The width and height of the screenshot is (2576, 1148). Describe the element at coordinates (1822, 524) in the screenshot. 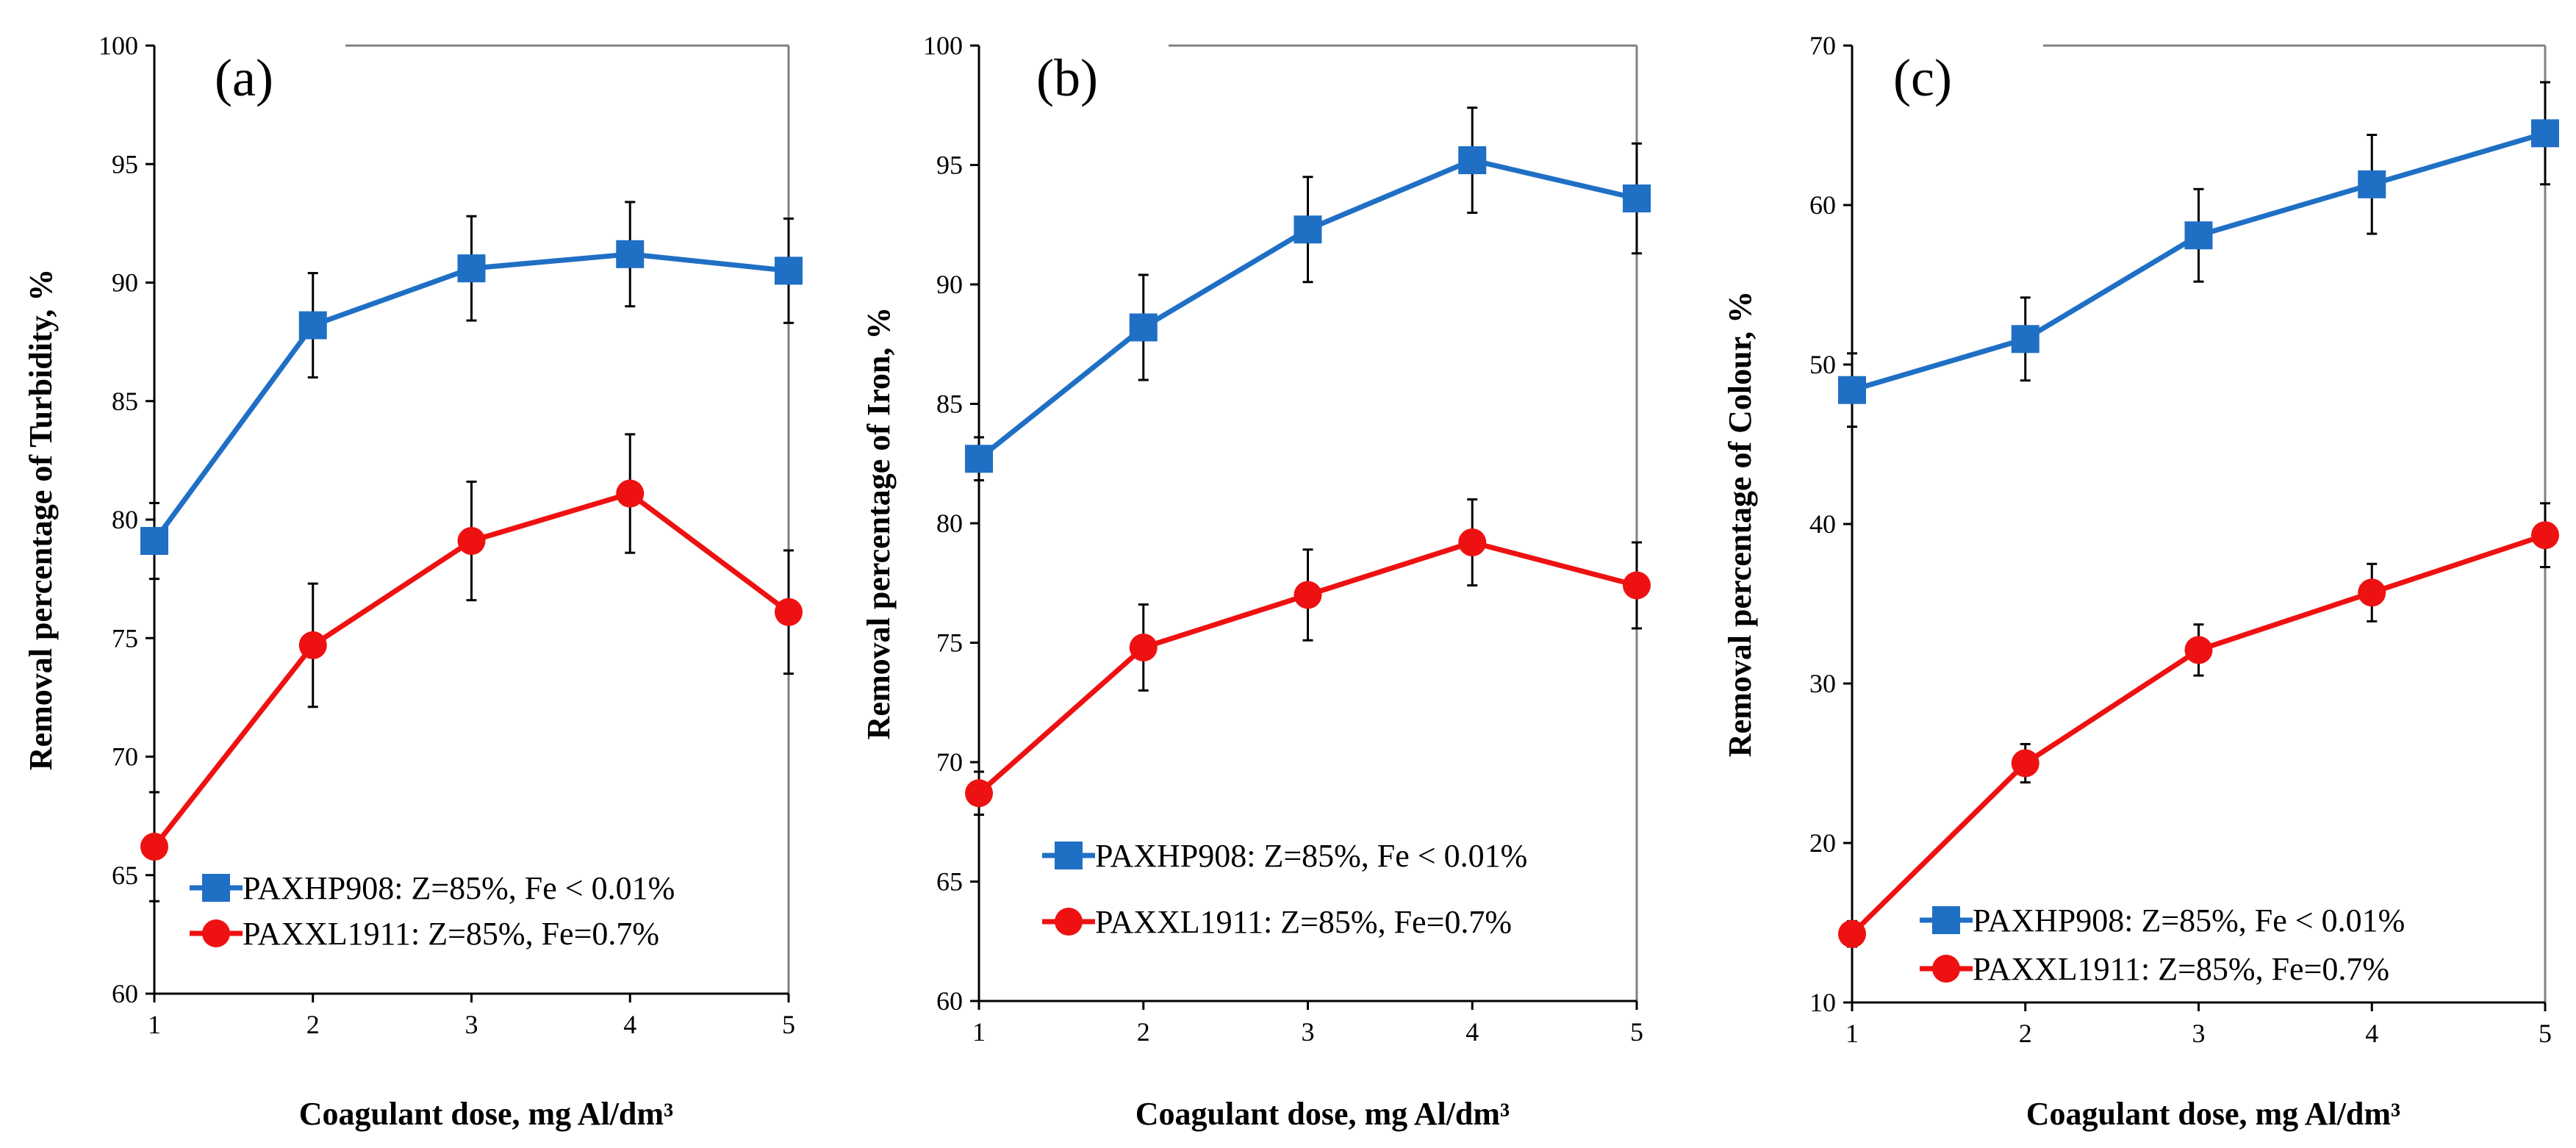

I see `y-tick-label: 40` at that location.